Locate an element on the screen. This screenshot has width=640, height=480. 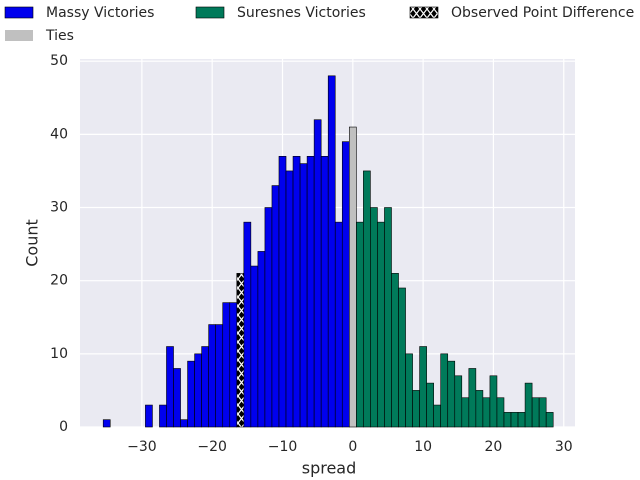
y-tick-label: 20 is located at coordinates (59, 281).